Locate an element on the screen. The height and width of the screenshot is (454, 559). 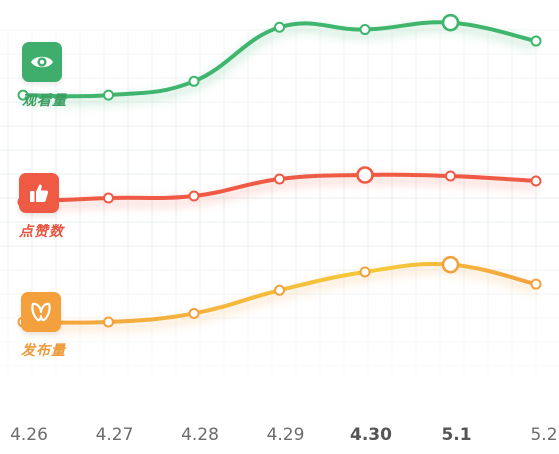
legend-label-posts: 发布量 is located at coordinates (43, 351).